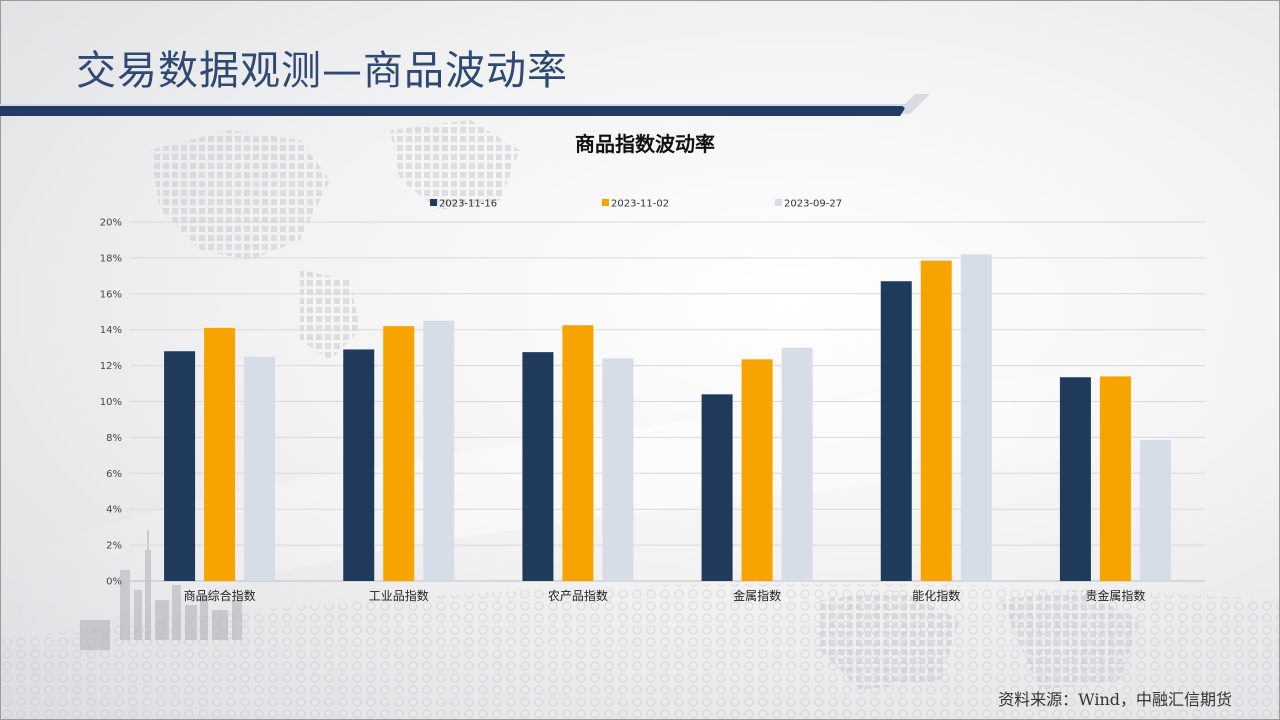 This screenshot has width=1280, height=720. I want to click on x-category-label: 工业品指数, so click(399, 595).